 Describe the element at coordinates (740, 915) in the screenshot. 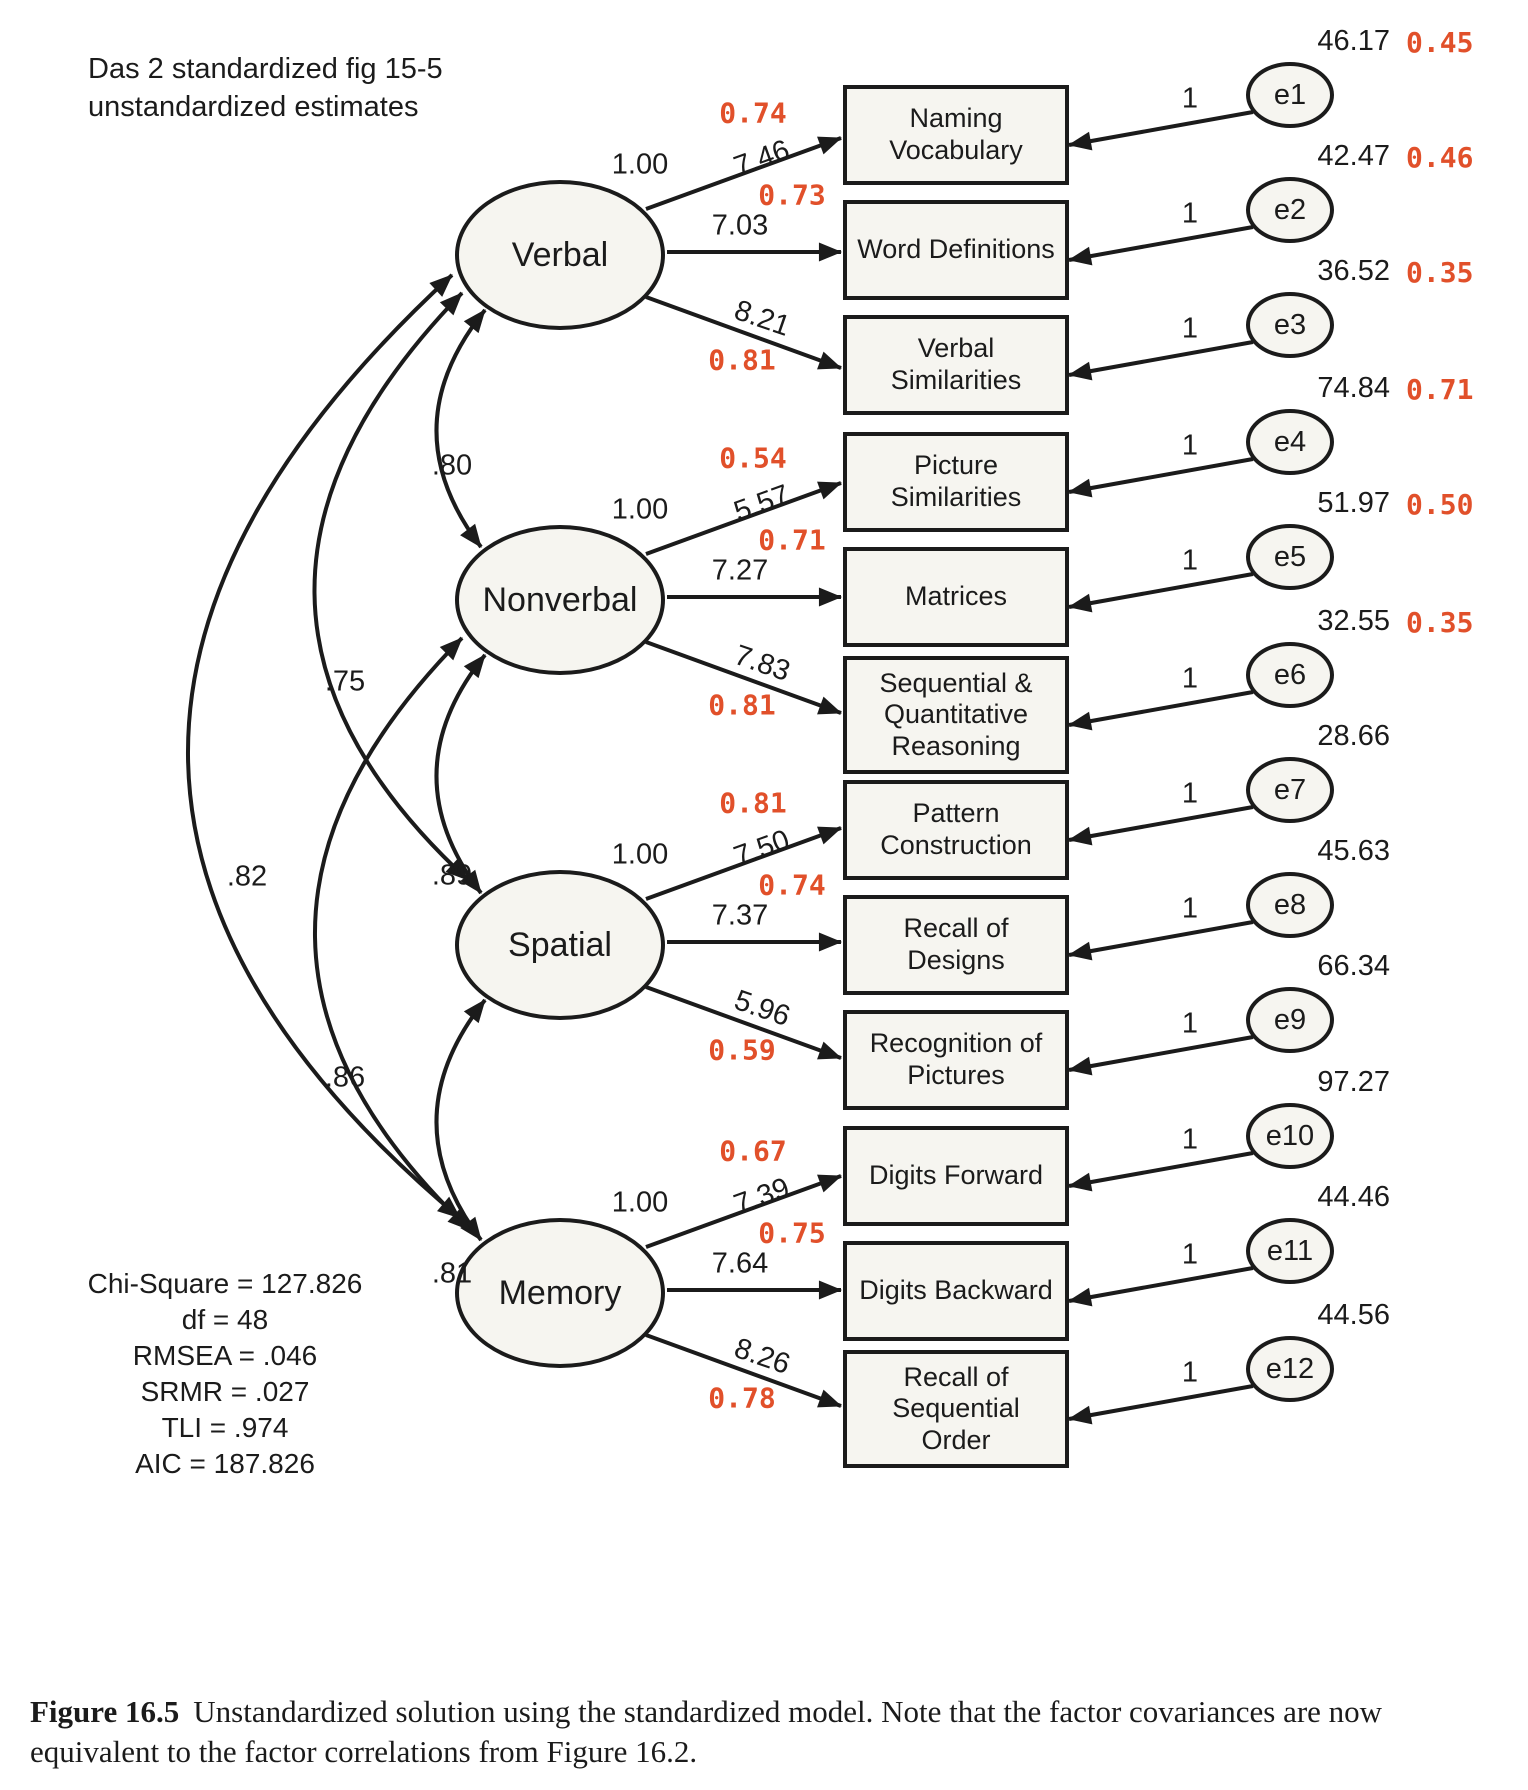

I see `loading-spatial-recalldesigns: 7.37` at that location.